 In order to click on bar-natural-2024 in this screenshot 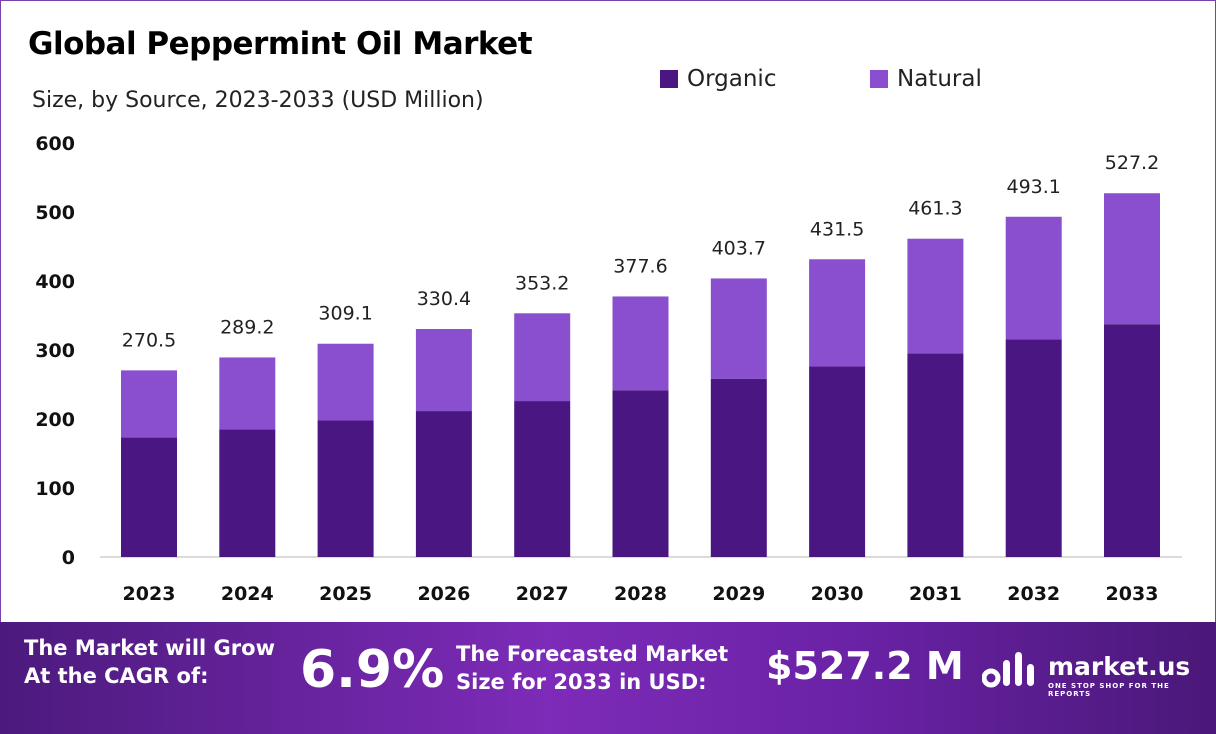, I will do `click(247, 393)`.